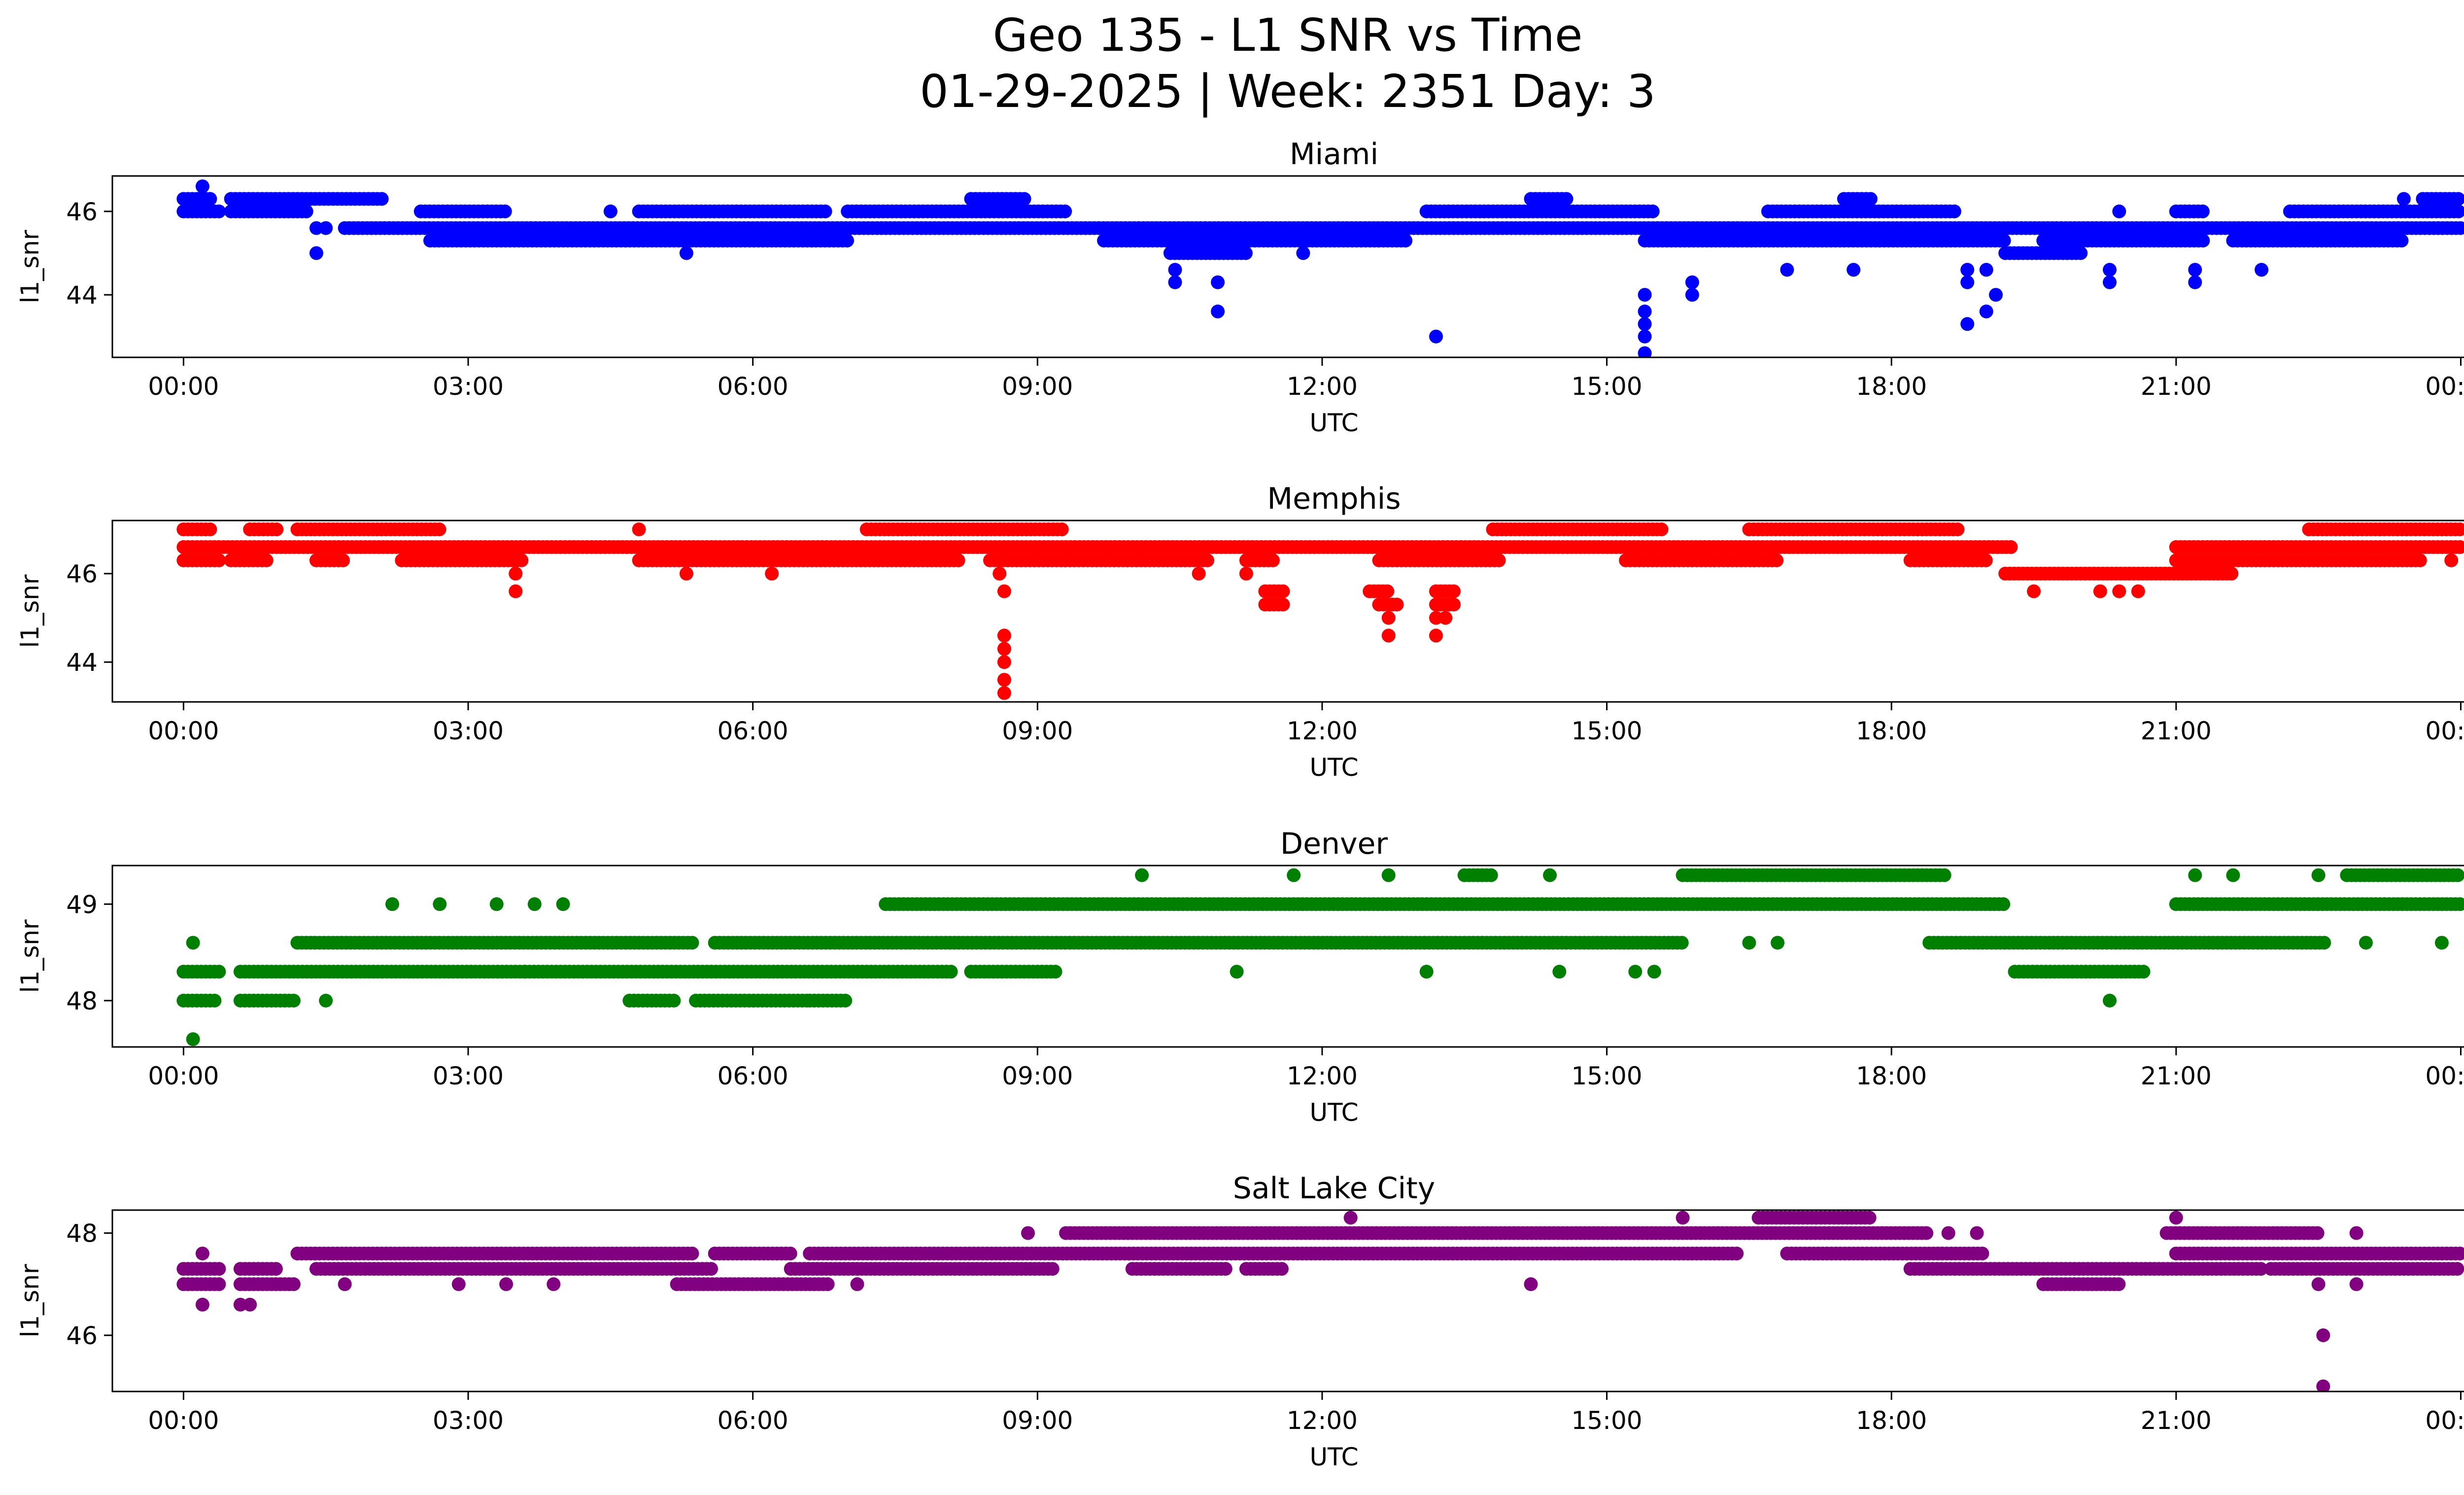 This screenshot has height=1495, width=2464. What do you see at coordinates (1287, 1300) in the screenshot?
I see `axes-frame` at bounding box center [1287, 1300].